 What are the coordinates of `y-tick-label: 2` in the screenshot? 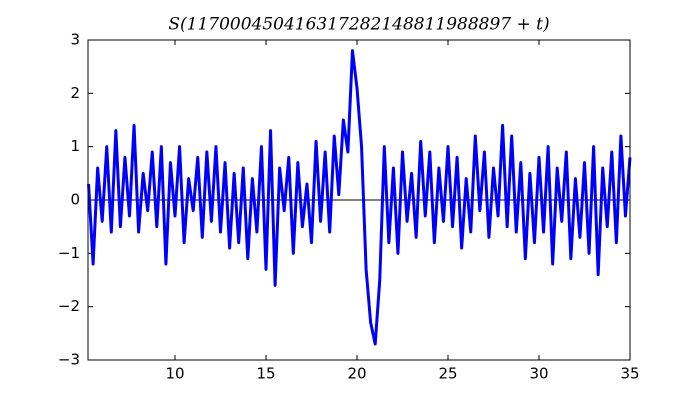 It's located at (75, 93).